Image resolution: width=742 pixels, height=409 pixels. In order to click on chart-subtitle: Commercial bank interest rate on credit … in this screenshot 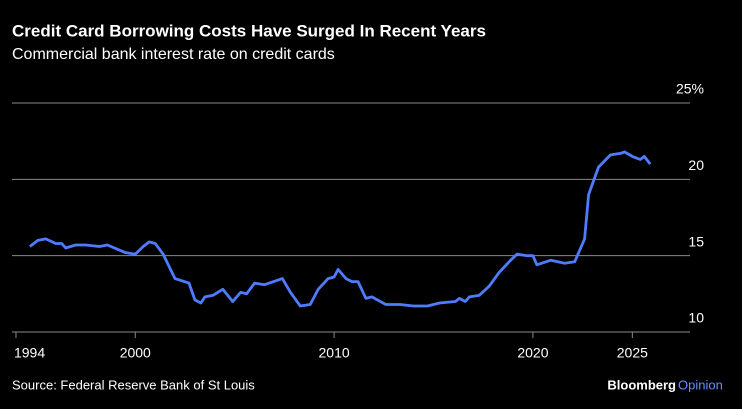, I will do `click(173, 54)`.